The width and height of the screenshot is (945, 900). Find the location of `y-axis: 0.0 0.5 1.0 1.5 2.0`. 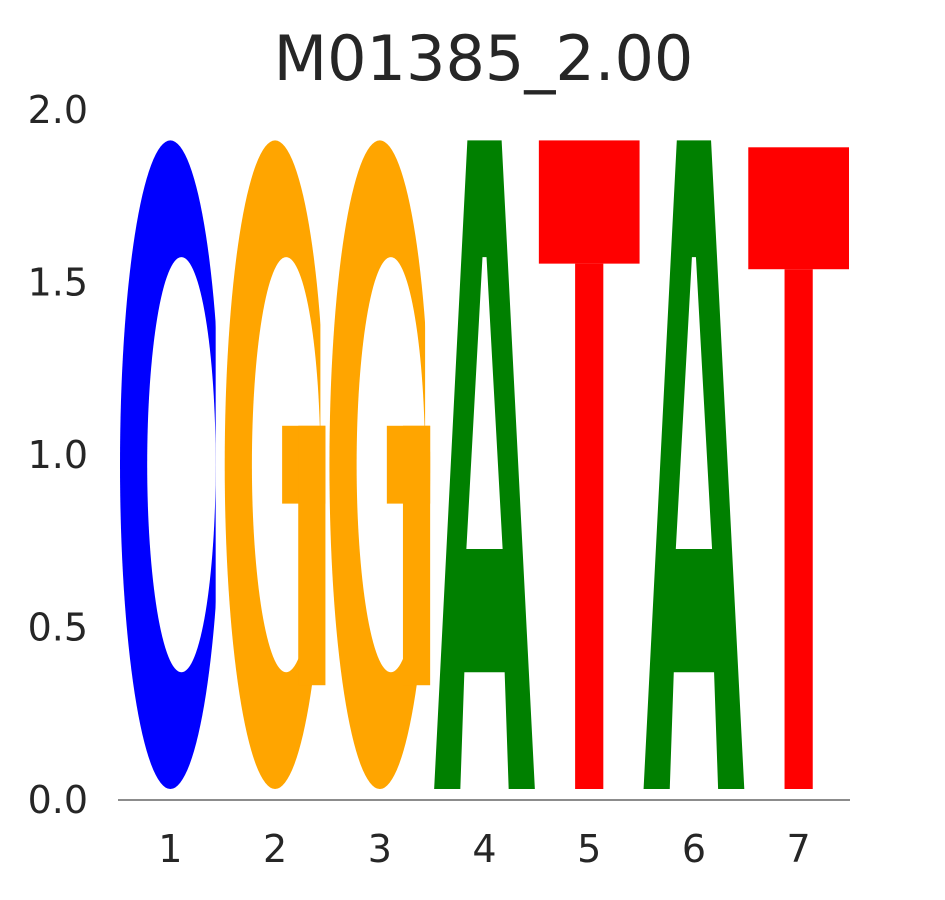

y-axis: 0.0 0.5 1.0 1.5 2.0 is located at coordinates (58, 455).